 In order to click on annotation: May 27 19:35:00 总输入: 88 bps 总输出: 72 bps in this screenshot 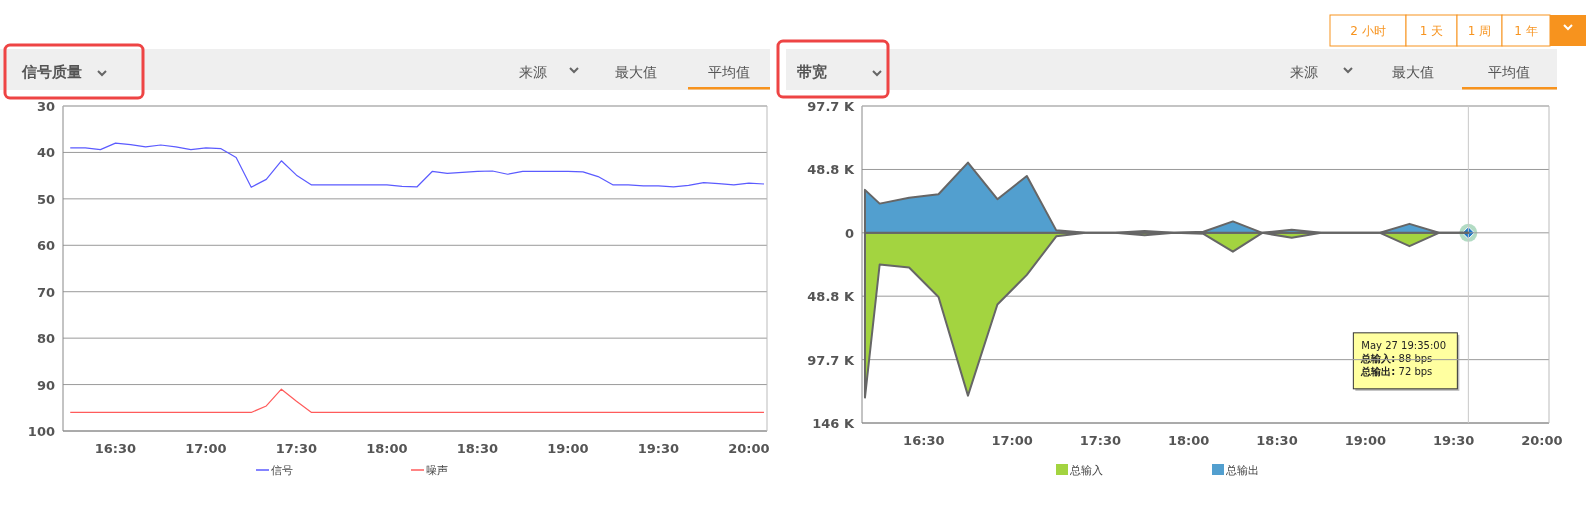, I will do `click(1403, 358)`.